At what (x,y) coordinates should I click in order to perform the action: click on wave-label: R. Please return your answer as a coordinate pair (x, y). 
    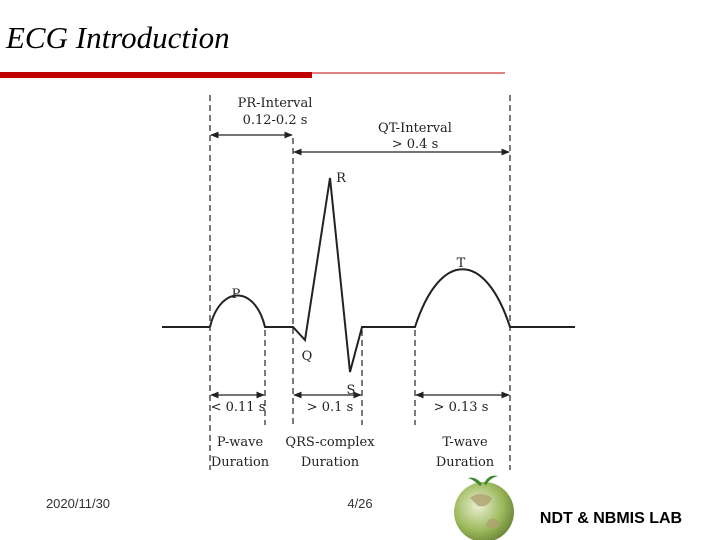
    Looking at the image, I should click on (341, 178).